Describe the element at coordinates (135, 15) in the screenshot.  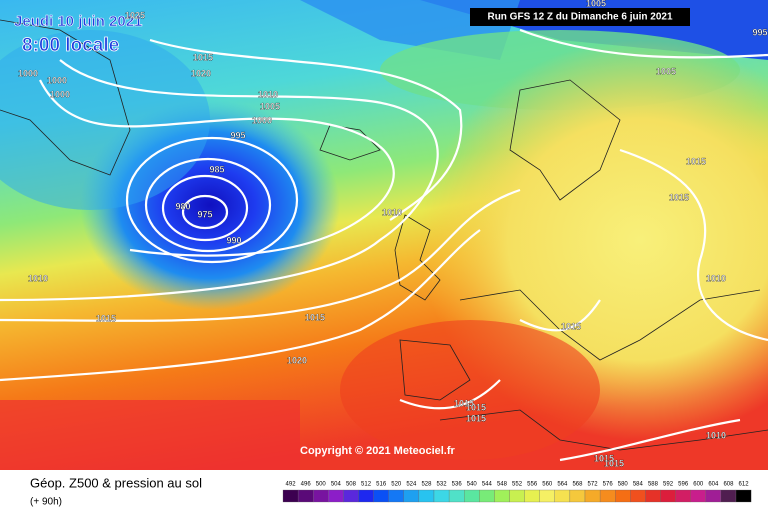
I see `isobar-label: 1025` at that location.